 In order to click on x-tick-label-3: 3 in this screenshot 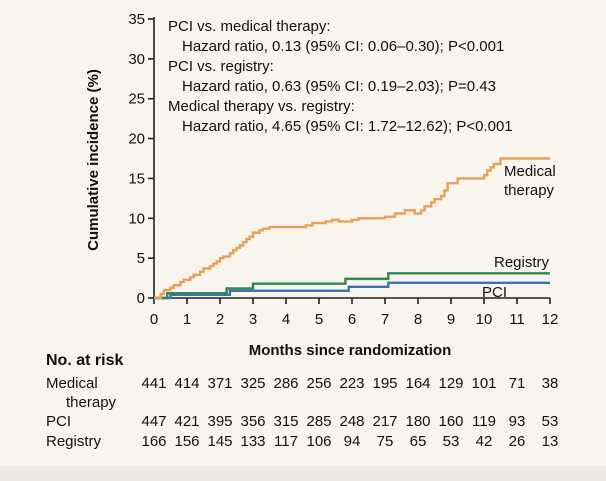, I will do `click(253, 319)`.